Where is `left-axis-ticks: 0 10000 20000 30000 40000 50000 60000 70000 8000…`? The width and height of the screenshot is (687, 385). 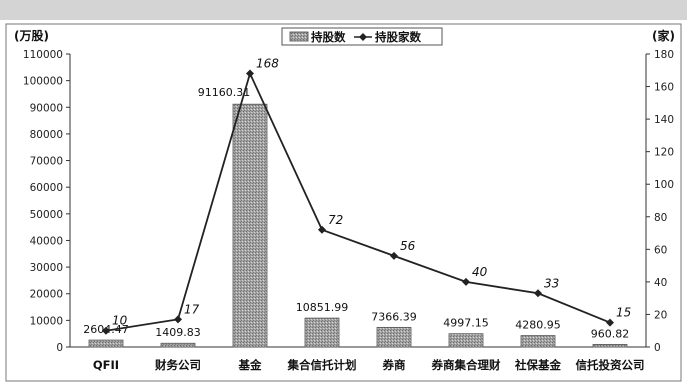 left-axis-ticks: 0 10000 20000 30000 40000 50000 60000 70000 8000… is located at coordinates (46, 201).